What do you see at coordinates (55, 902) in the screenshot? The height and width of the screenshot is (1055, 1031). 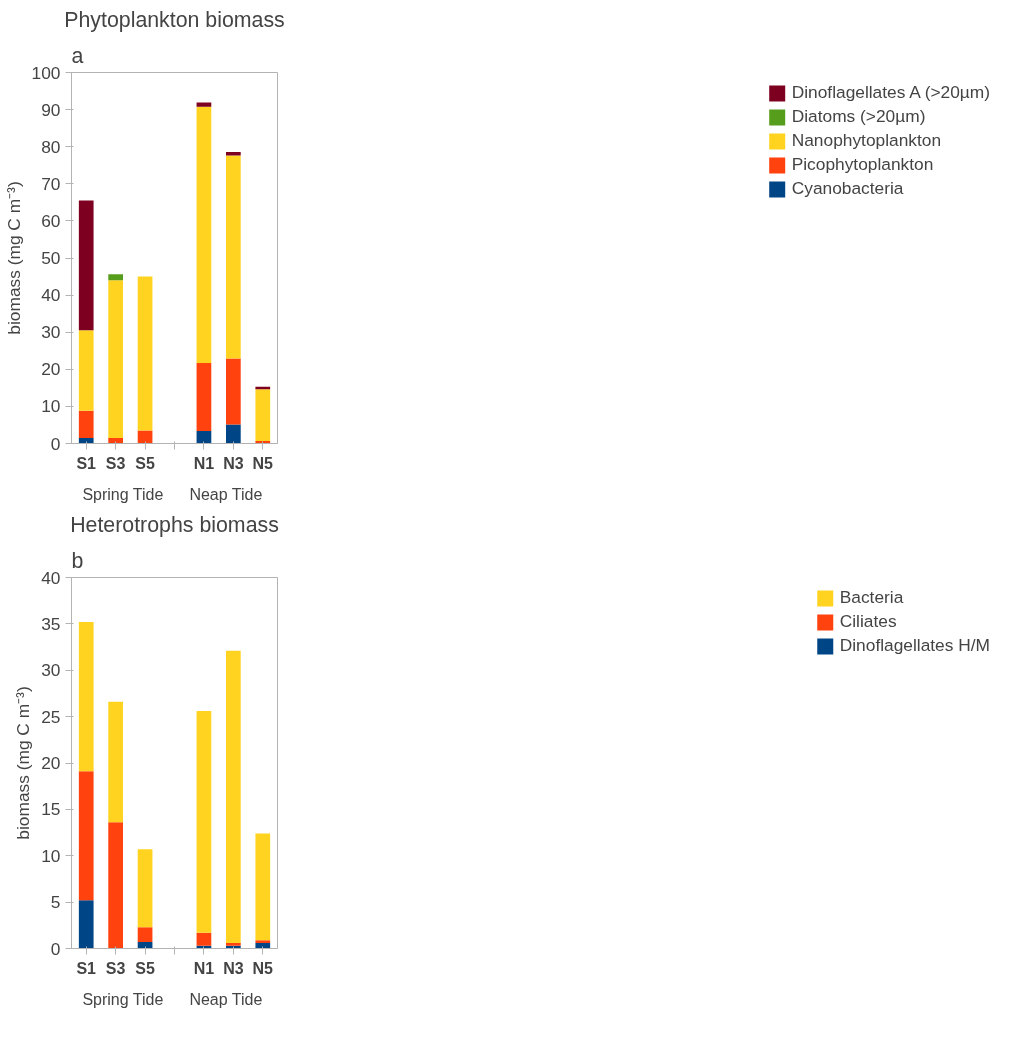 I see `y-tick-label: 5` at bounding box center [55, 902].